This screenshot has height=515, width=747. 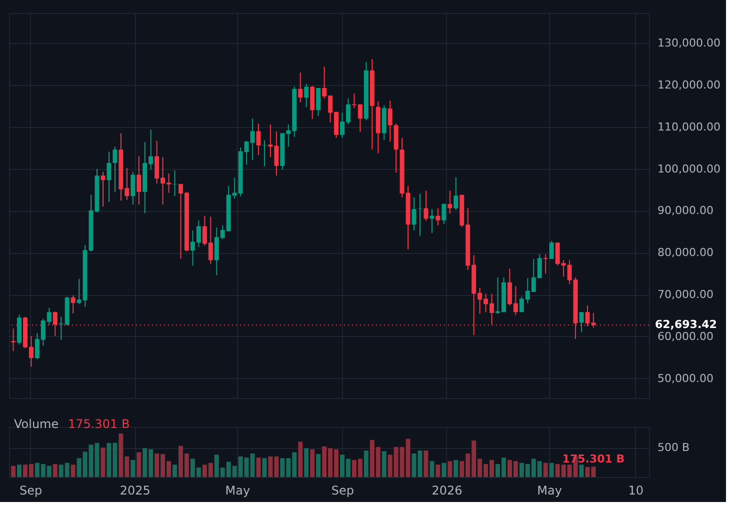 What do you see at coordinates (636, 491) in the screenshot?
I see `x-tick-label: 10` at bounding box center [636, 491].